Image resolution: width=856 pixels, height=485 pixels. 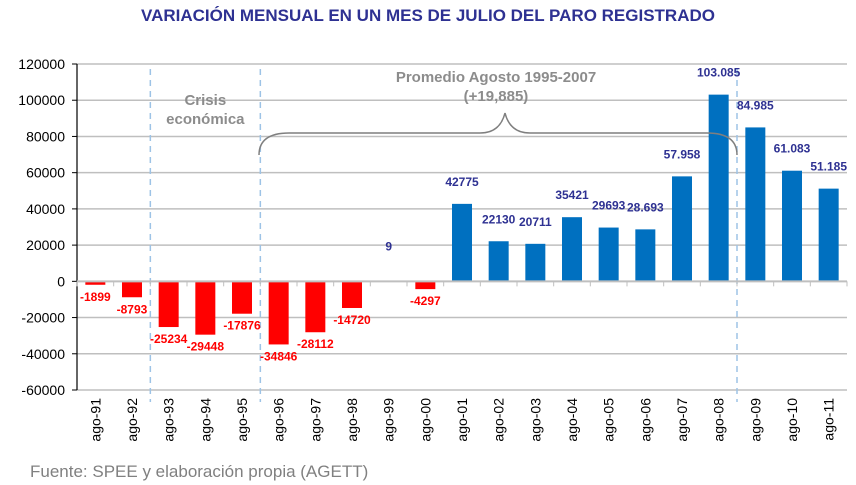 I want to click on data-label: 20711, so click(x=535, y=222).